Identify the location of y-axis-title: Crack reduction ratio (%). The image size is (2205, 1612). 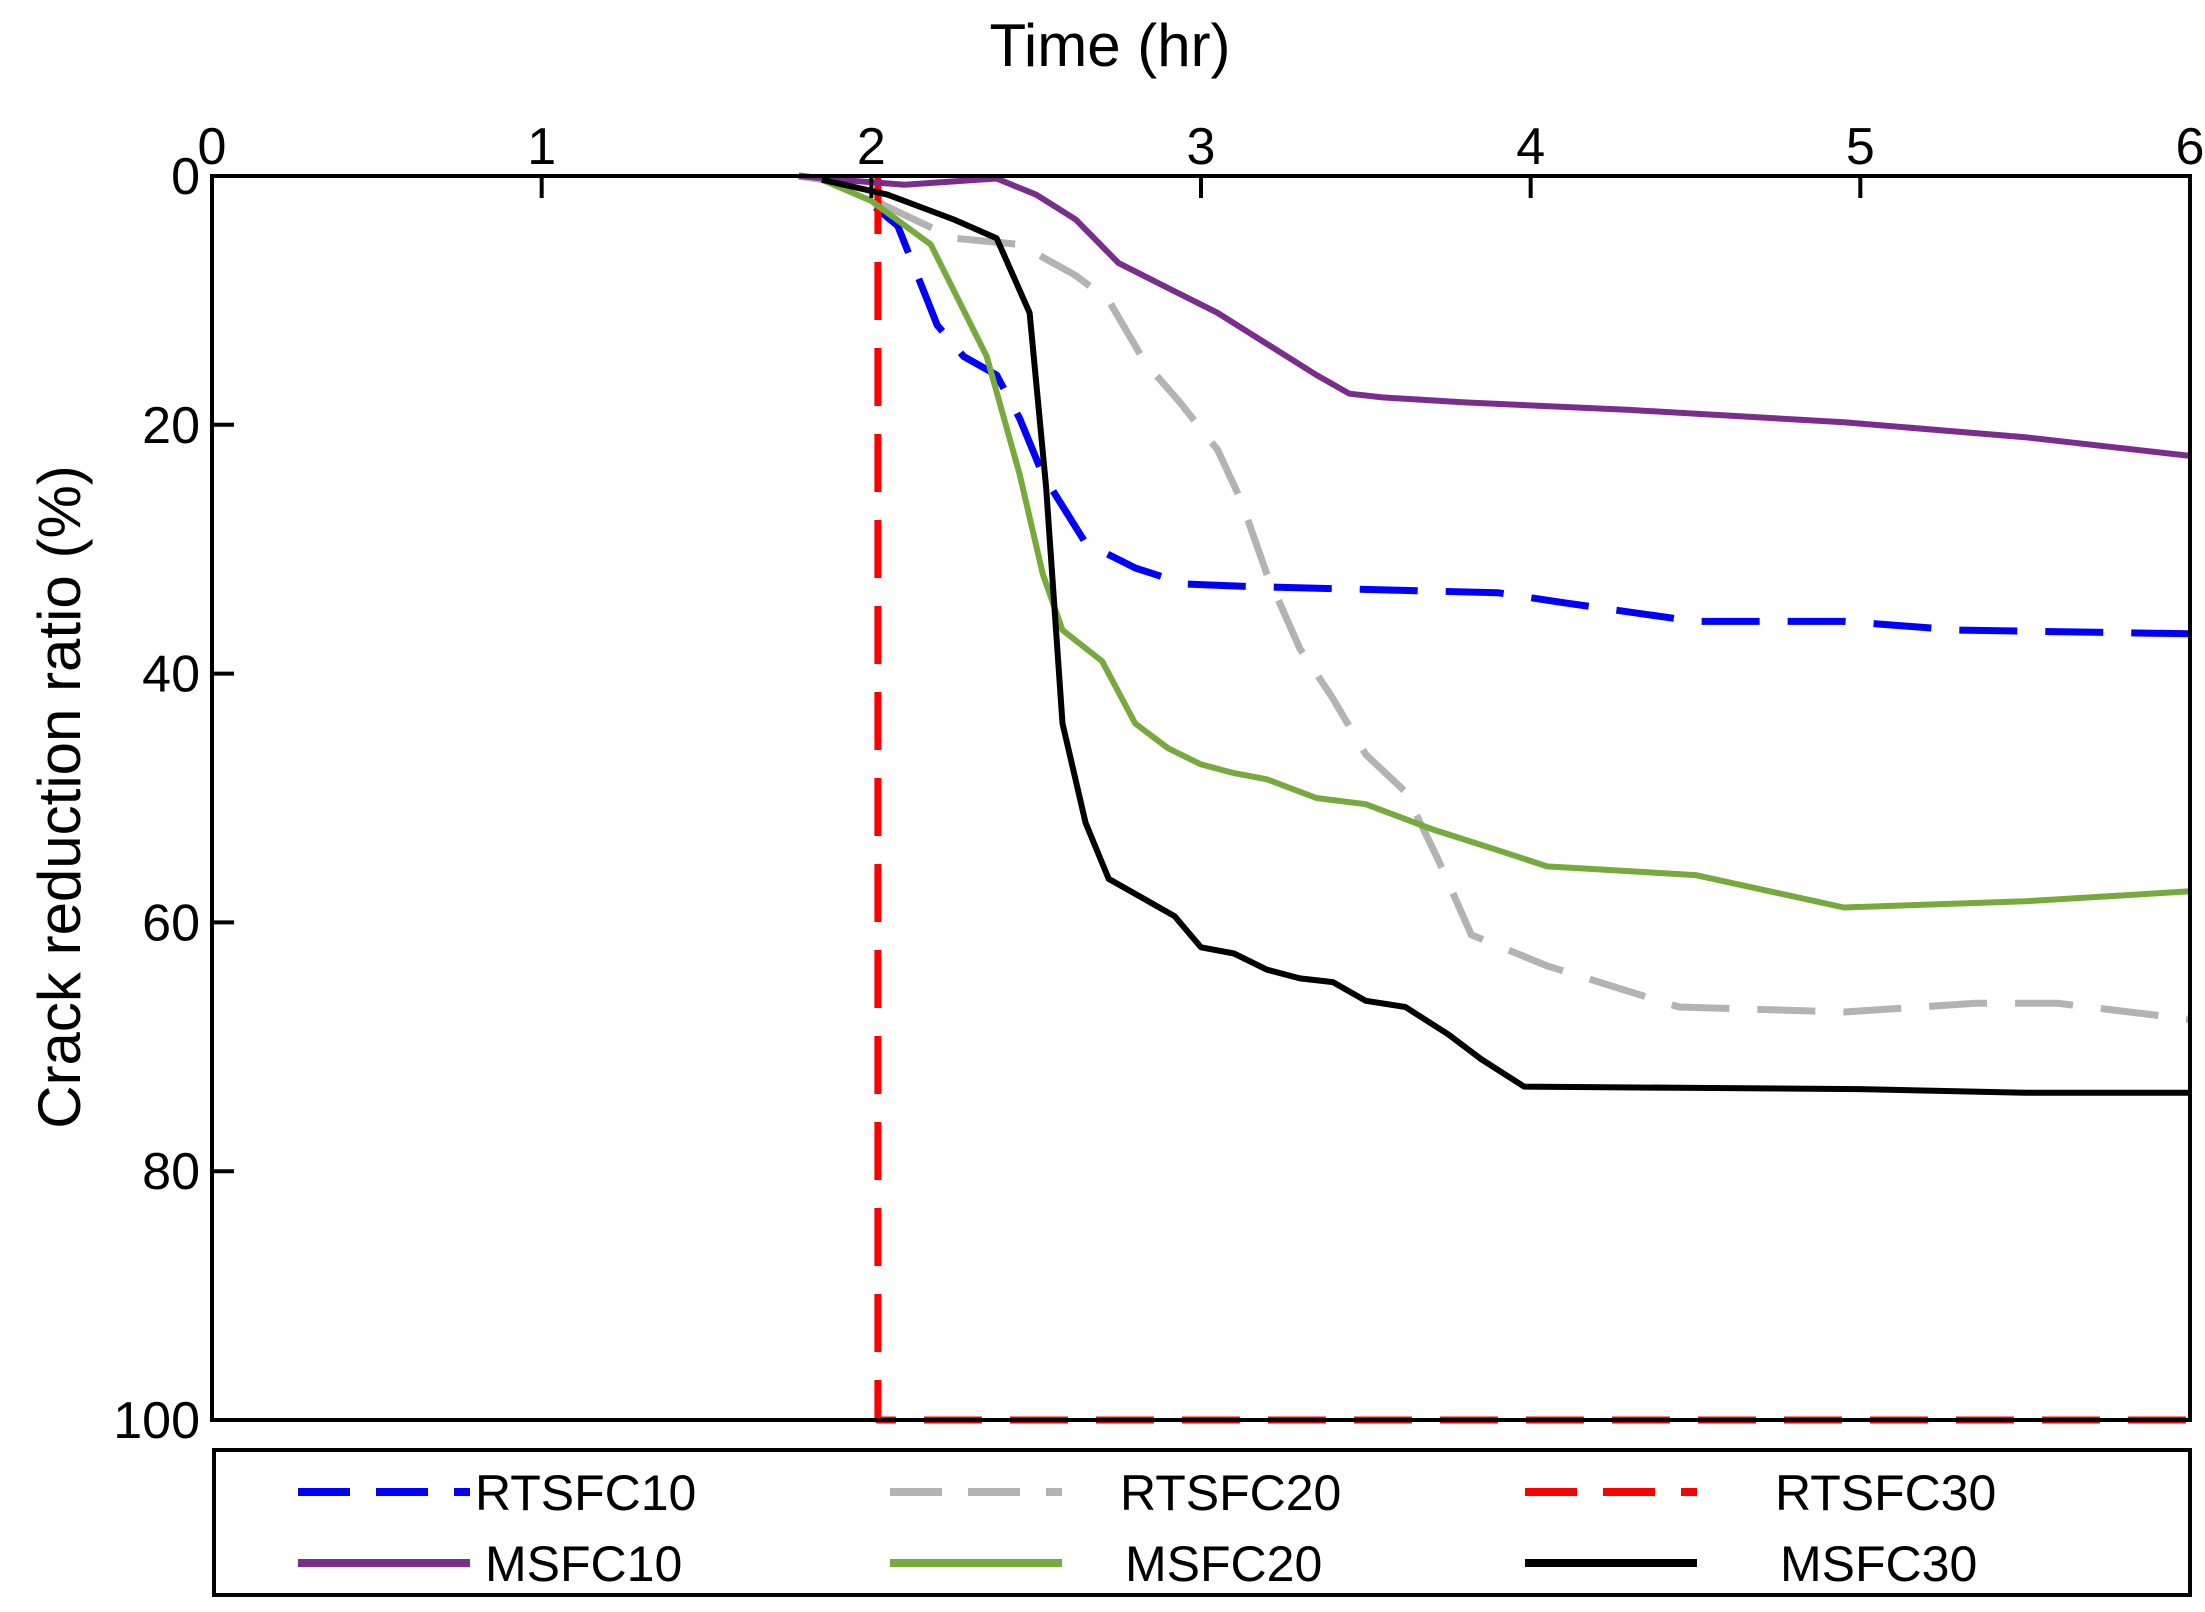
(59, 797).